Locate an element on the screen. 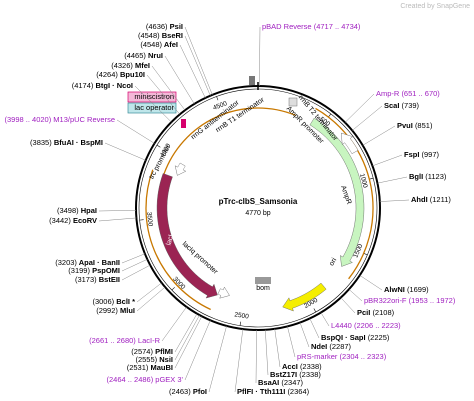  label-part: NdeI is located at coordinates (319, 346).